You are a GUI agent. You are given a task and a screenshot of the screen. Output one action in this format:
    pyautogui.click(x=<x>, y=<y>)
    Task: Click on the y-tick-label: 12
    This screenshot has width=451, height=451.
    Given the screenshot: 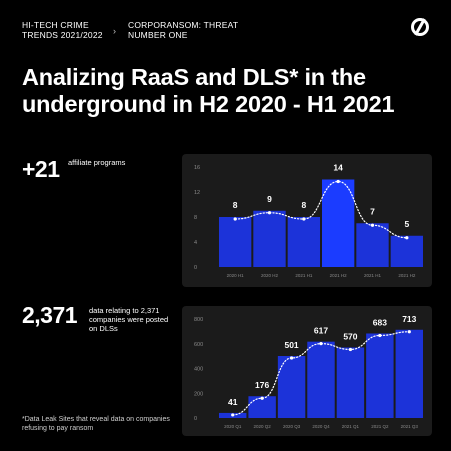 What is the action you would take?
    pyautogui.click(x=197, y=193)
    